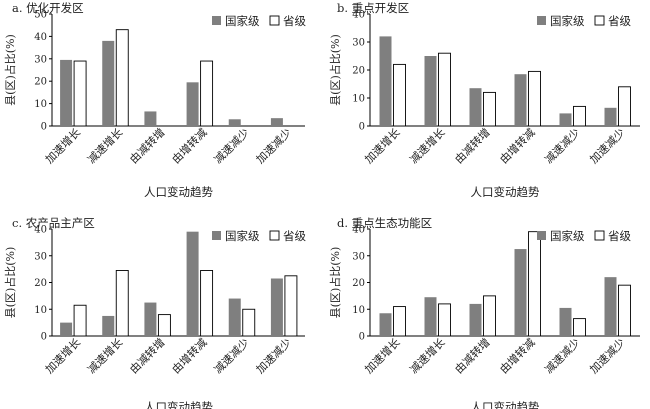 The image size is (650, 409). Describe the element at coordinates (384, 223) in the screenshot. I see `panel-title: d. 重点生态功能区` at that location.